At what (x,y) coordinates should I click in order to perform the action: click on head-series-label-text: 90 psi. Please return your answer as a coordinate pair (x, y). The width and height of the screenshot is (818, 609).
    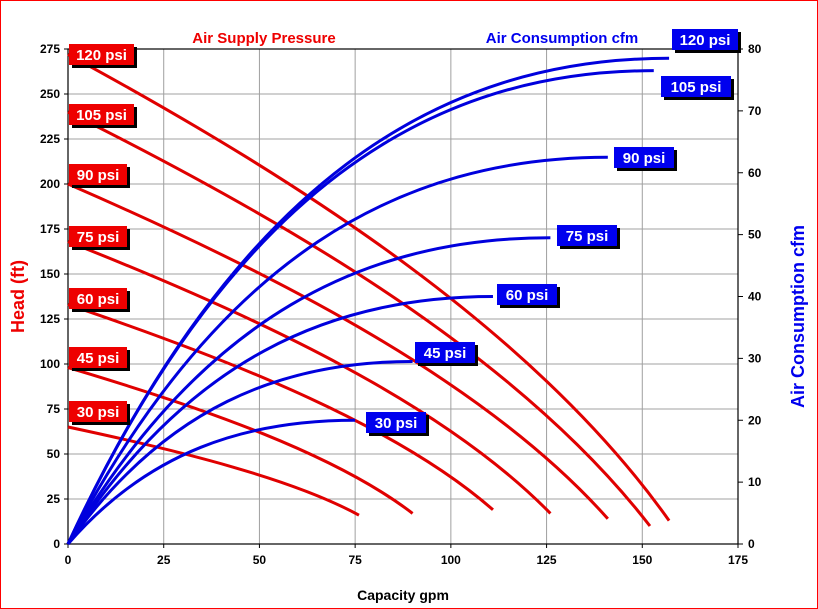
    Looking at the image, I should click on (98, 175).